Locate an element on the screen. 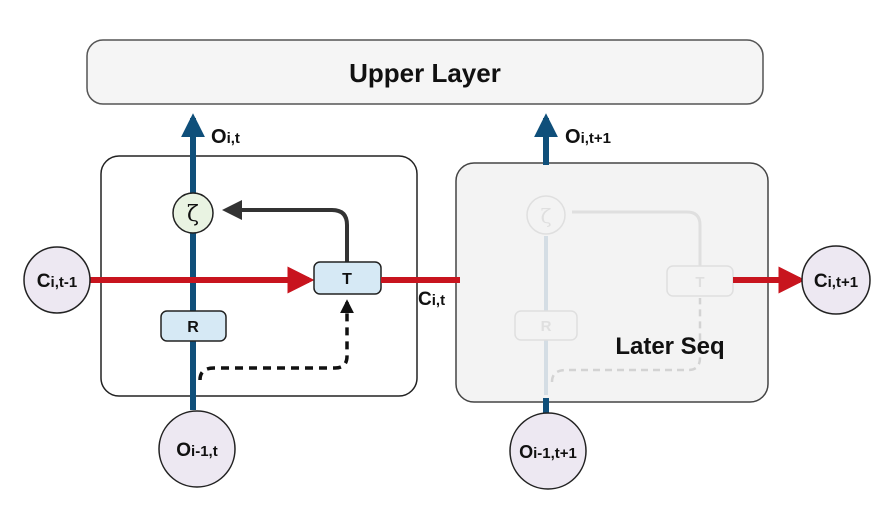 Image resolution: width=896 pixels, height=523 pixels. context-node-next-label: Ci,t+1 is located at coordinates (836, 281).